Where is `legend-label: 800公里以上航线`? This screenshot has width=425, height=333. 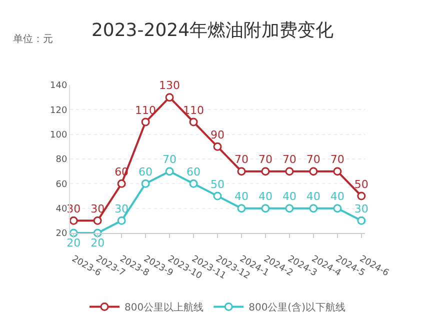 legend-label: 800公里以上航线 is located at coordinates (164, 308).